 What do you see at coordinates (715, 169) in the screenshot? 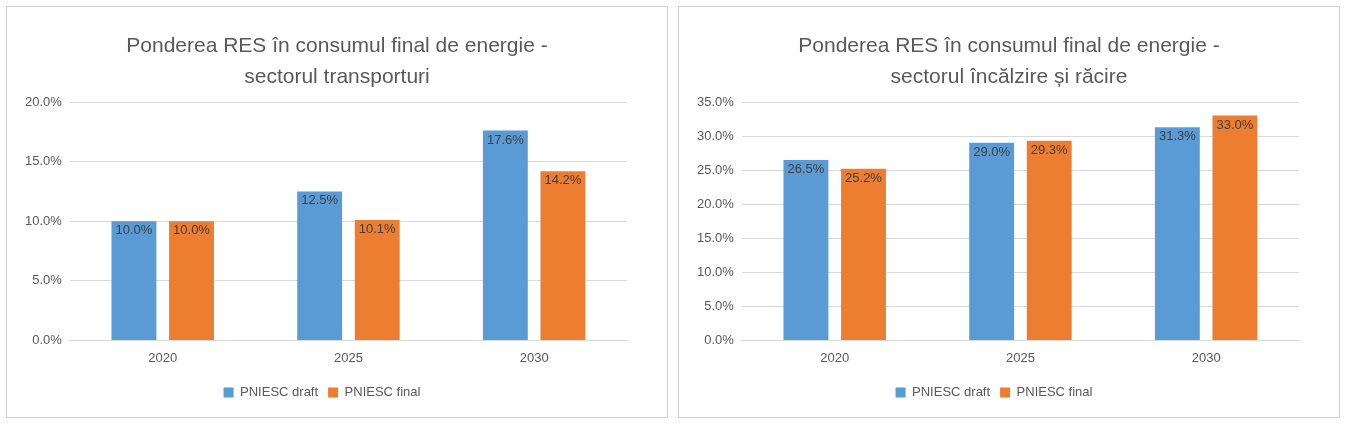
I see `y-tick-label: 25.0%` at bounding box center [715, 169].